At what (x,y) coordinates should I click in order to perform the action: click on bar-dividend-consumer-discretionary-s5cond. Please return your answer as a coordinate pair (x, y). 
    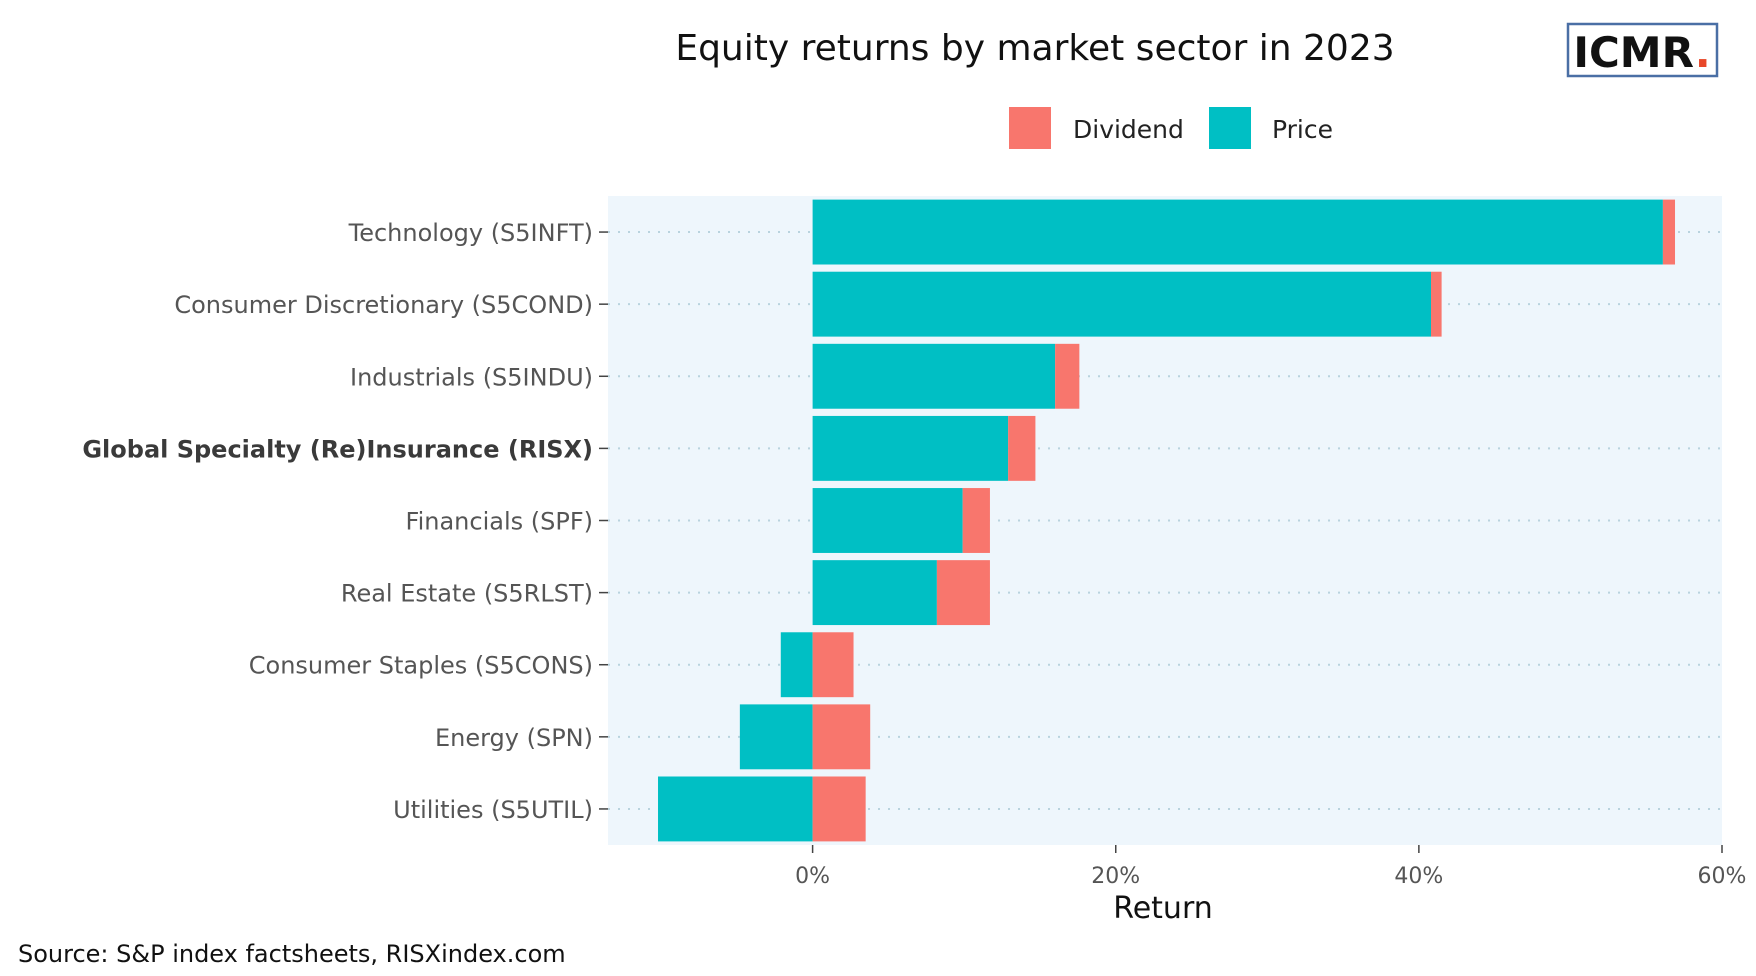
    Looking at the image, I should click on (1436, 304).